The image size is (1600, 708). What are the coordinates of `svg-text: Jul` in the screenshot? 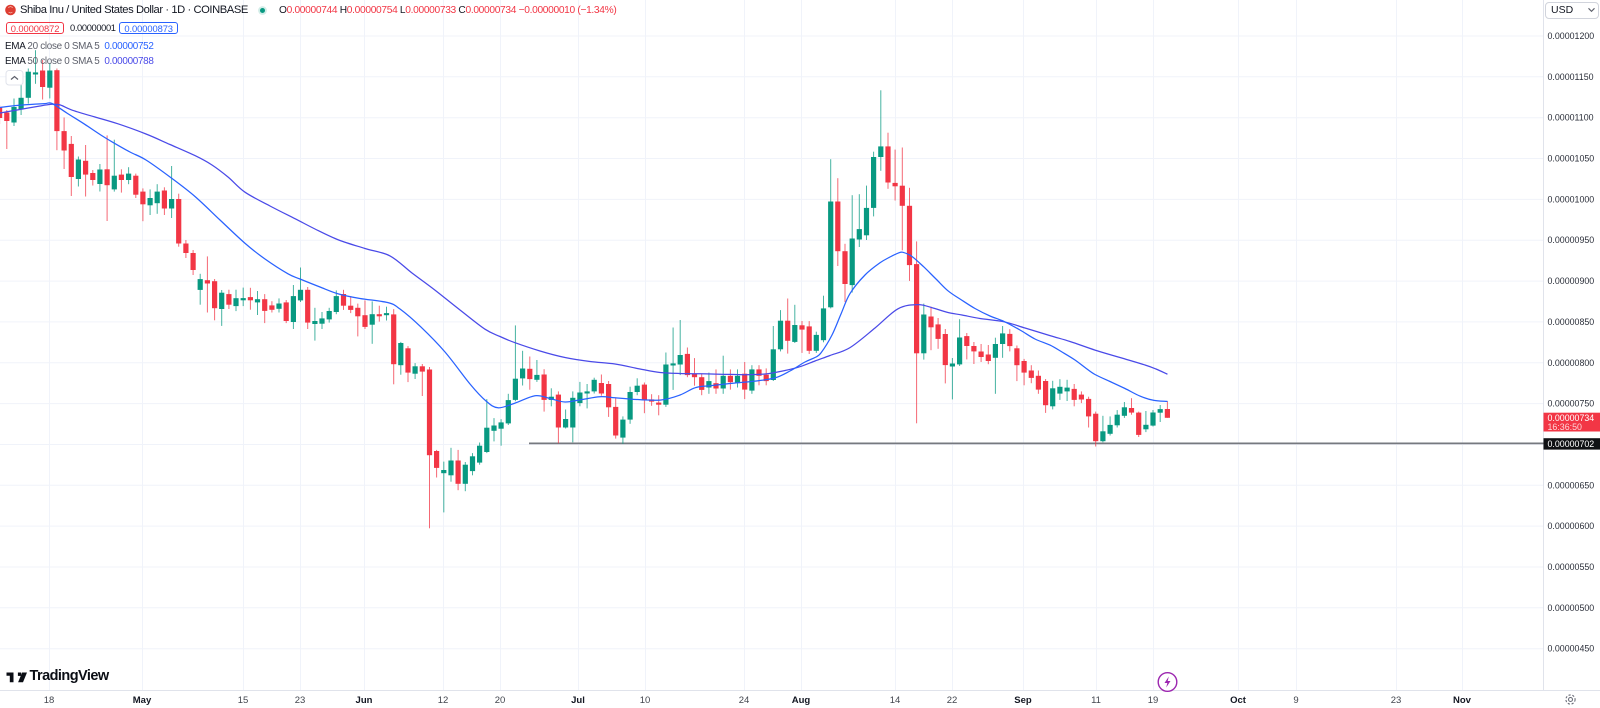 It's located at (578, 700).